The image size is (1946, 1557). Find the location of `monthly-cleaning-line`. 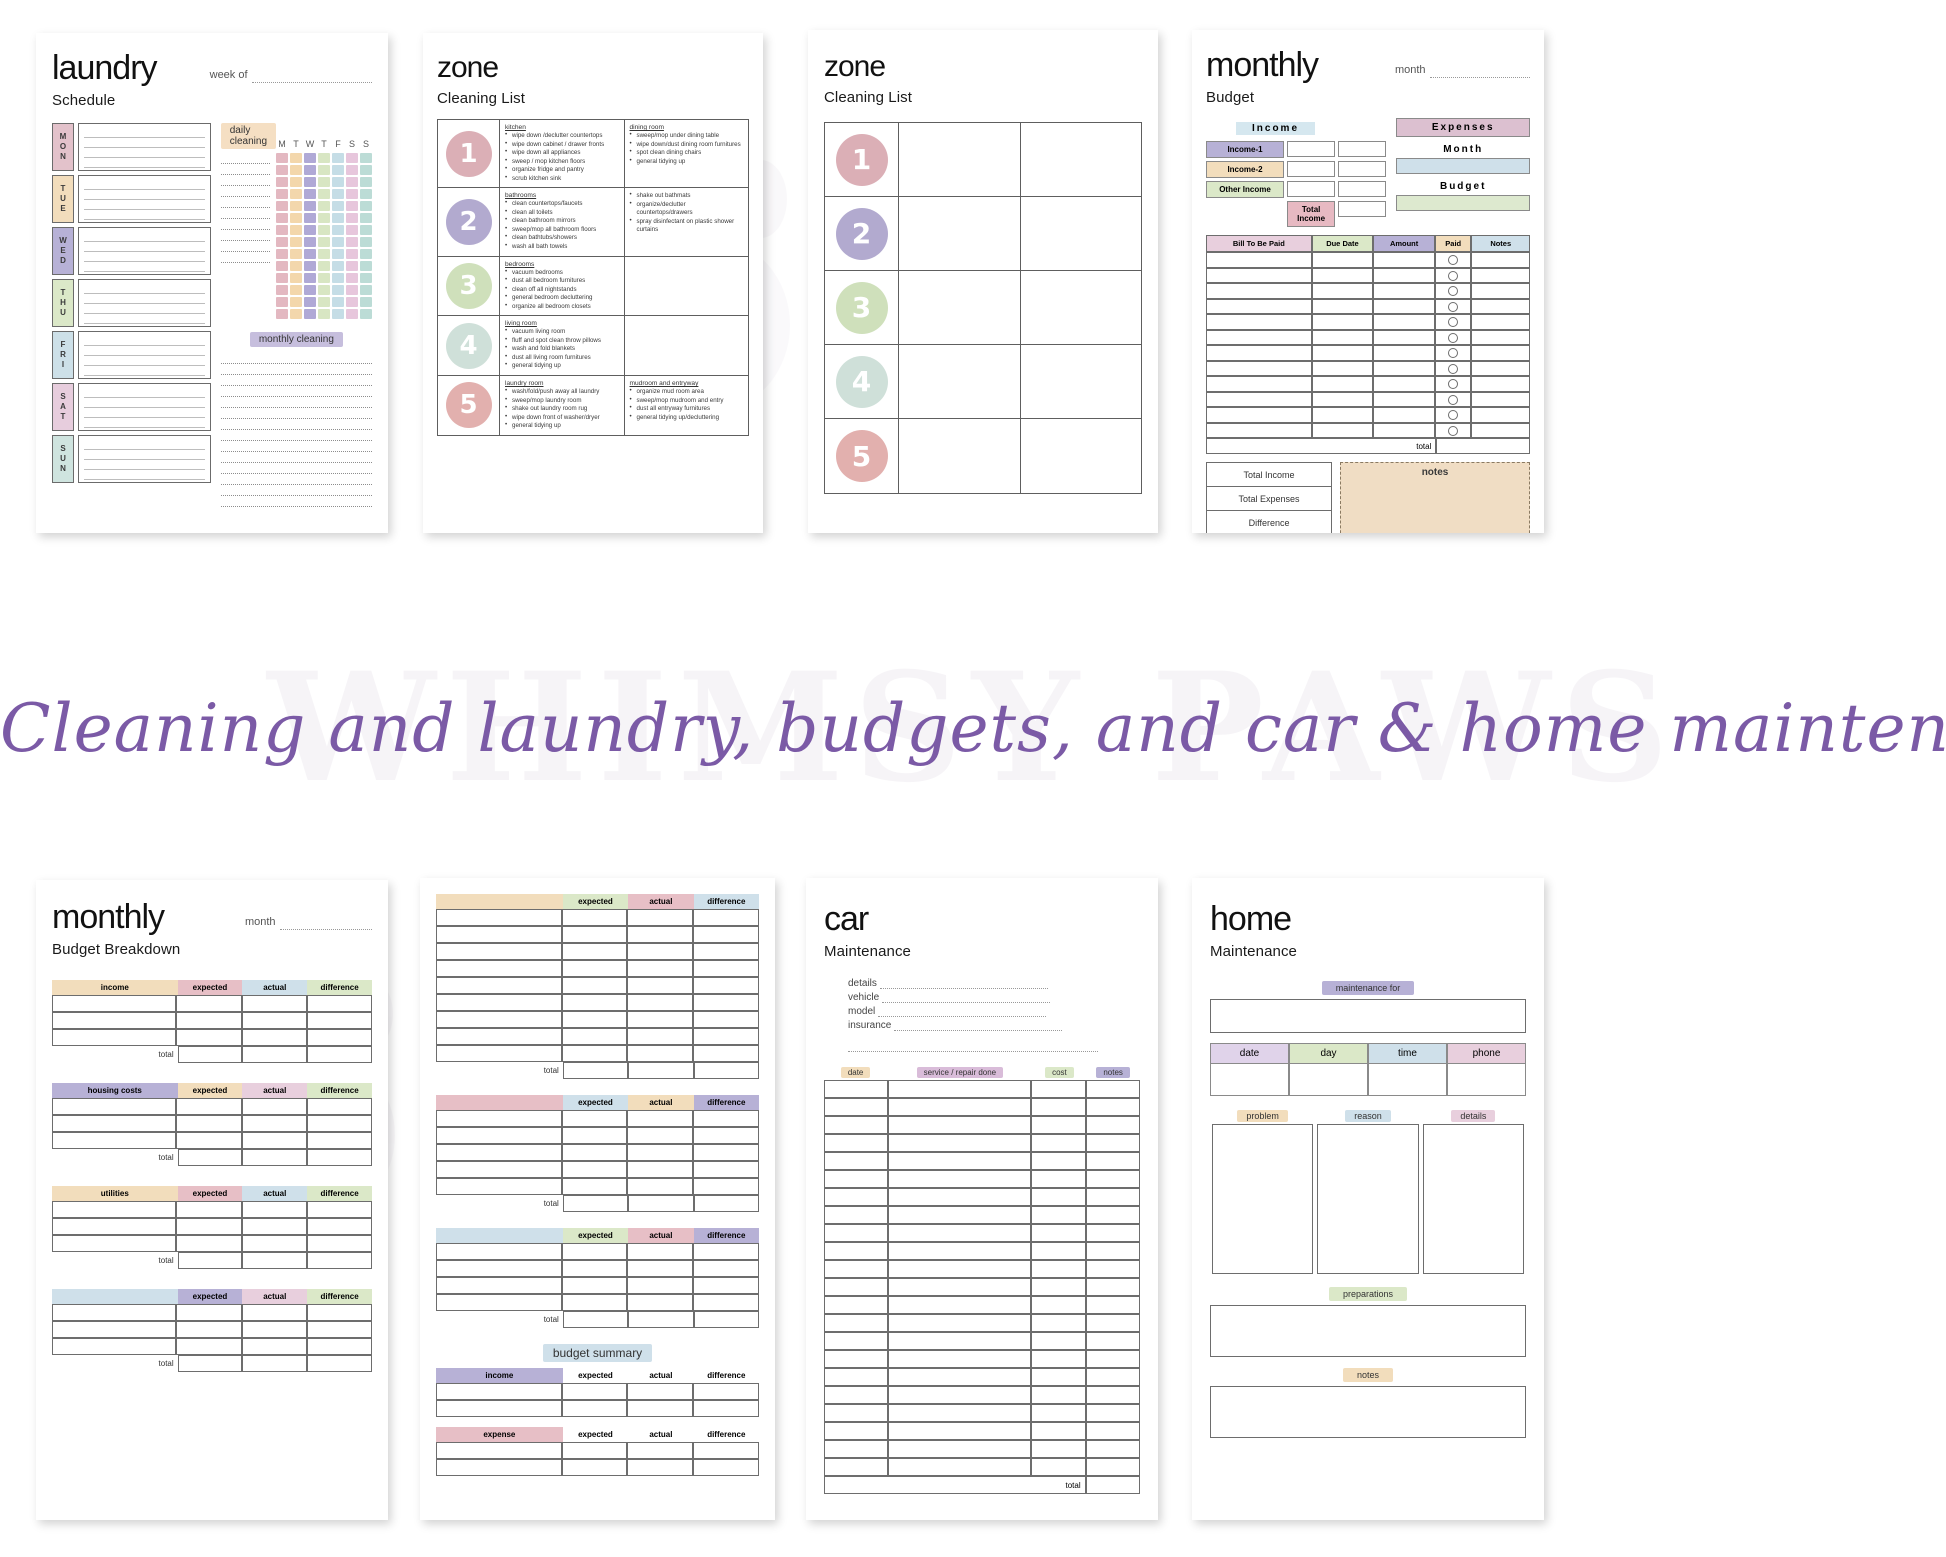

monthly-cleaning-line is located at coordinates (296, 358).